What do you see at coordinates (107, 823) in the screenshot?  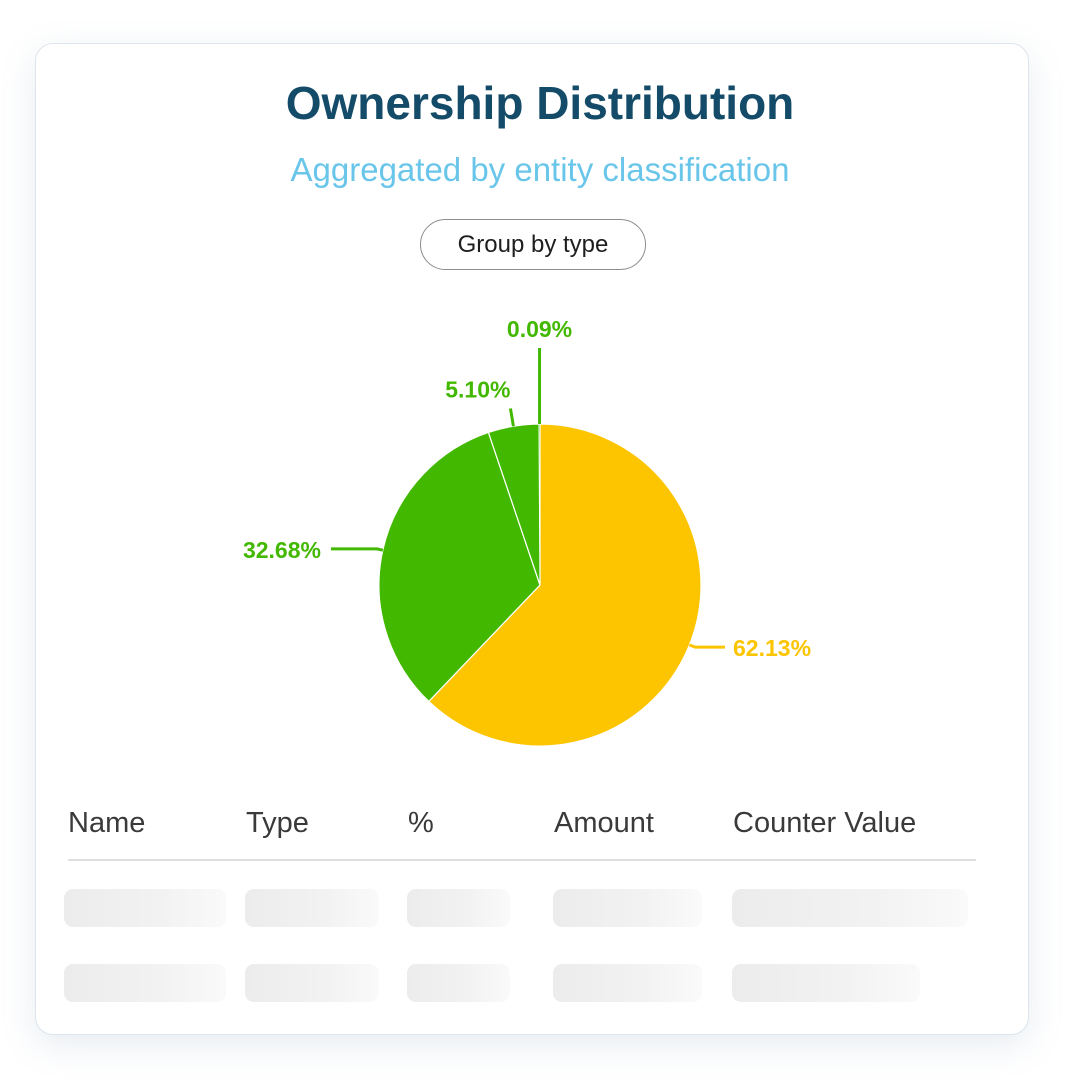 I see `column-header-name: Name` at bounding box center [107, 823].